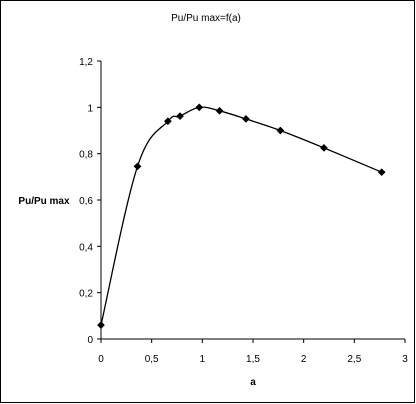 The width and height of the screenshot is (416, 404). I want to click on y-axis-title: Pu/Pu max, so click(44, 201).